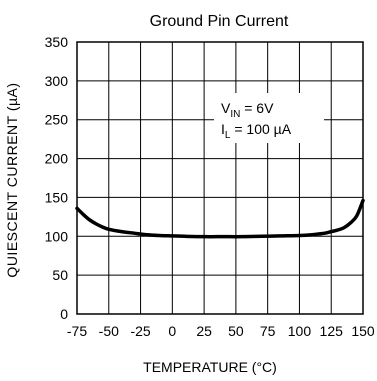 The width and height of the screenshot is (377, 381). What do you see at coordinates (60, 275) in the screenshot?
I see `y-tick-label-1: 50` at bounding box center [60, 275].